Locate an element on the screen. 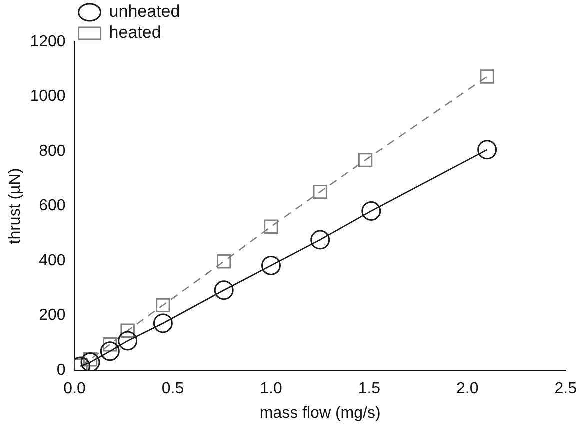  x-tick-label: 1.0 is located at coordinates (271, 389).